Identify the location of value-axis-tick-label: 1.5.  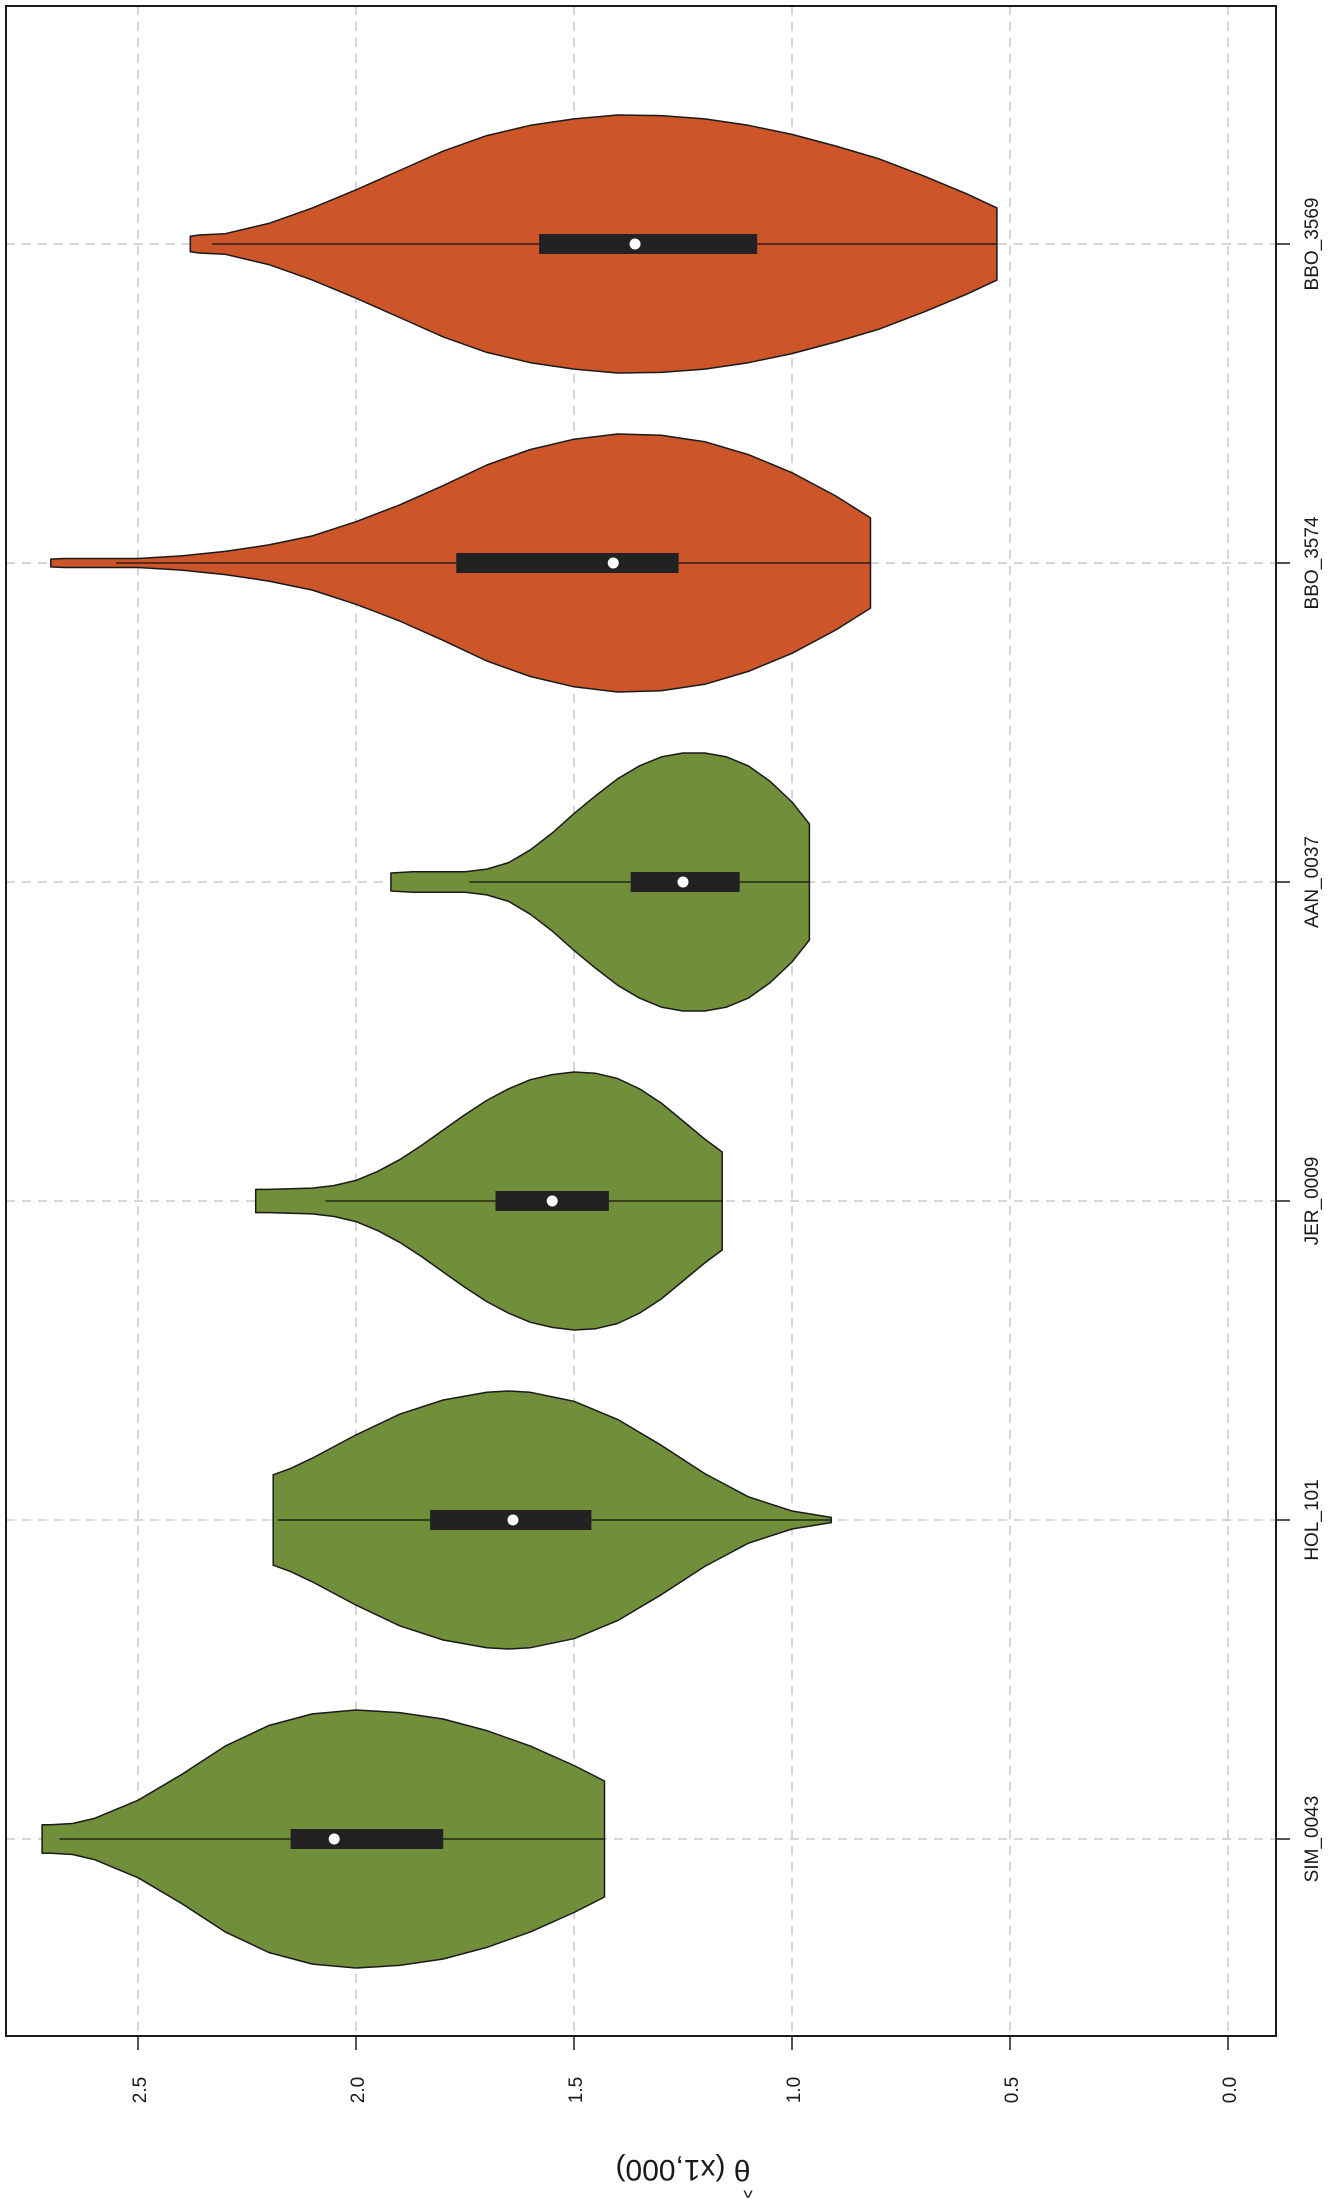
(576, 2090).